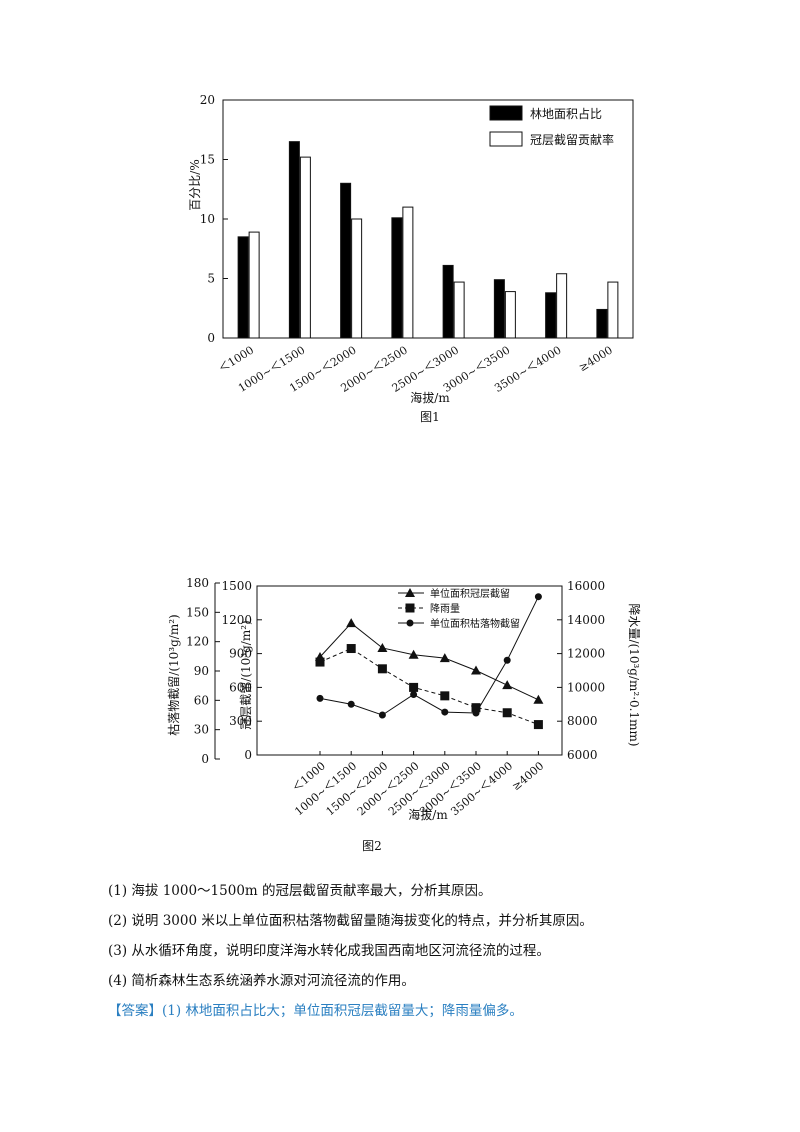 The height and width of the screenshot is (1132, 800). Describe the element at coordinates (445, 608) in the screenshot. I see `legend-label: 降雨量` at that location.